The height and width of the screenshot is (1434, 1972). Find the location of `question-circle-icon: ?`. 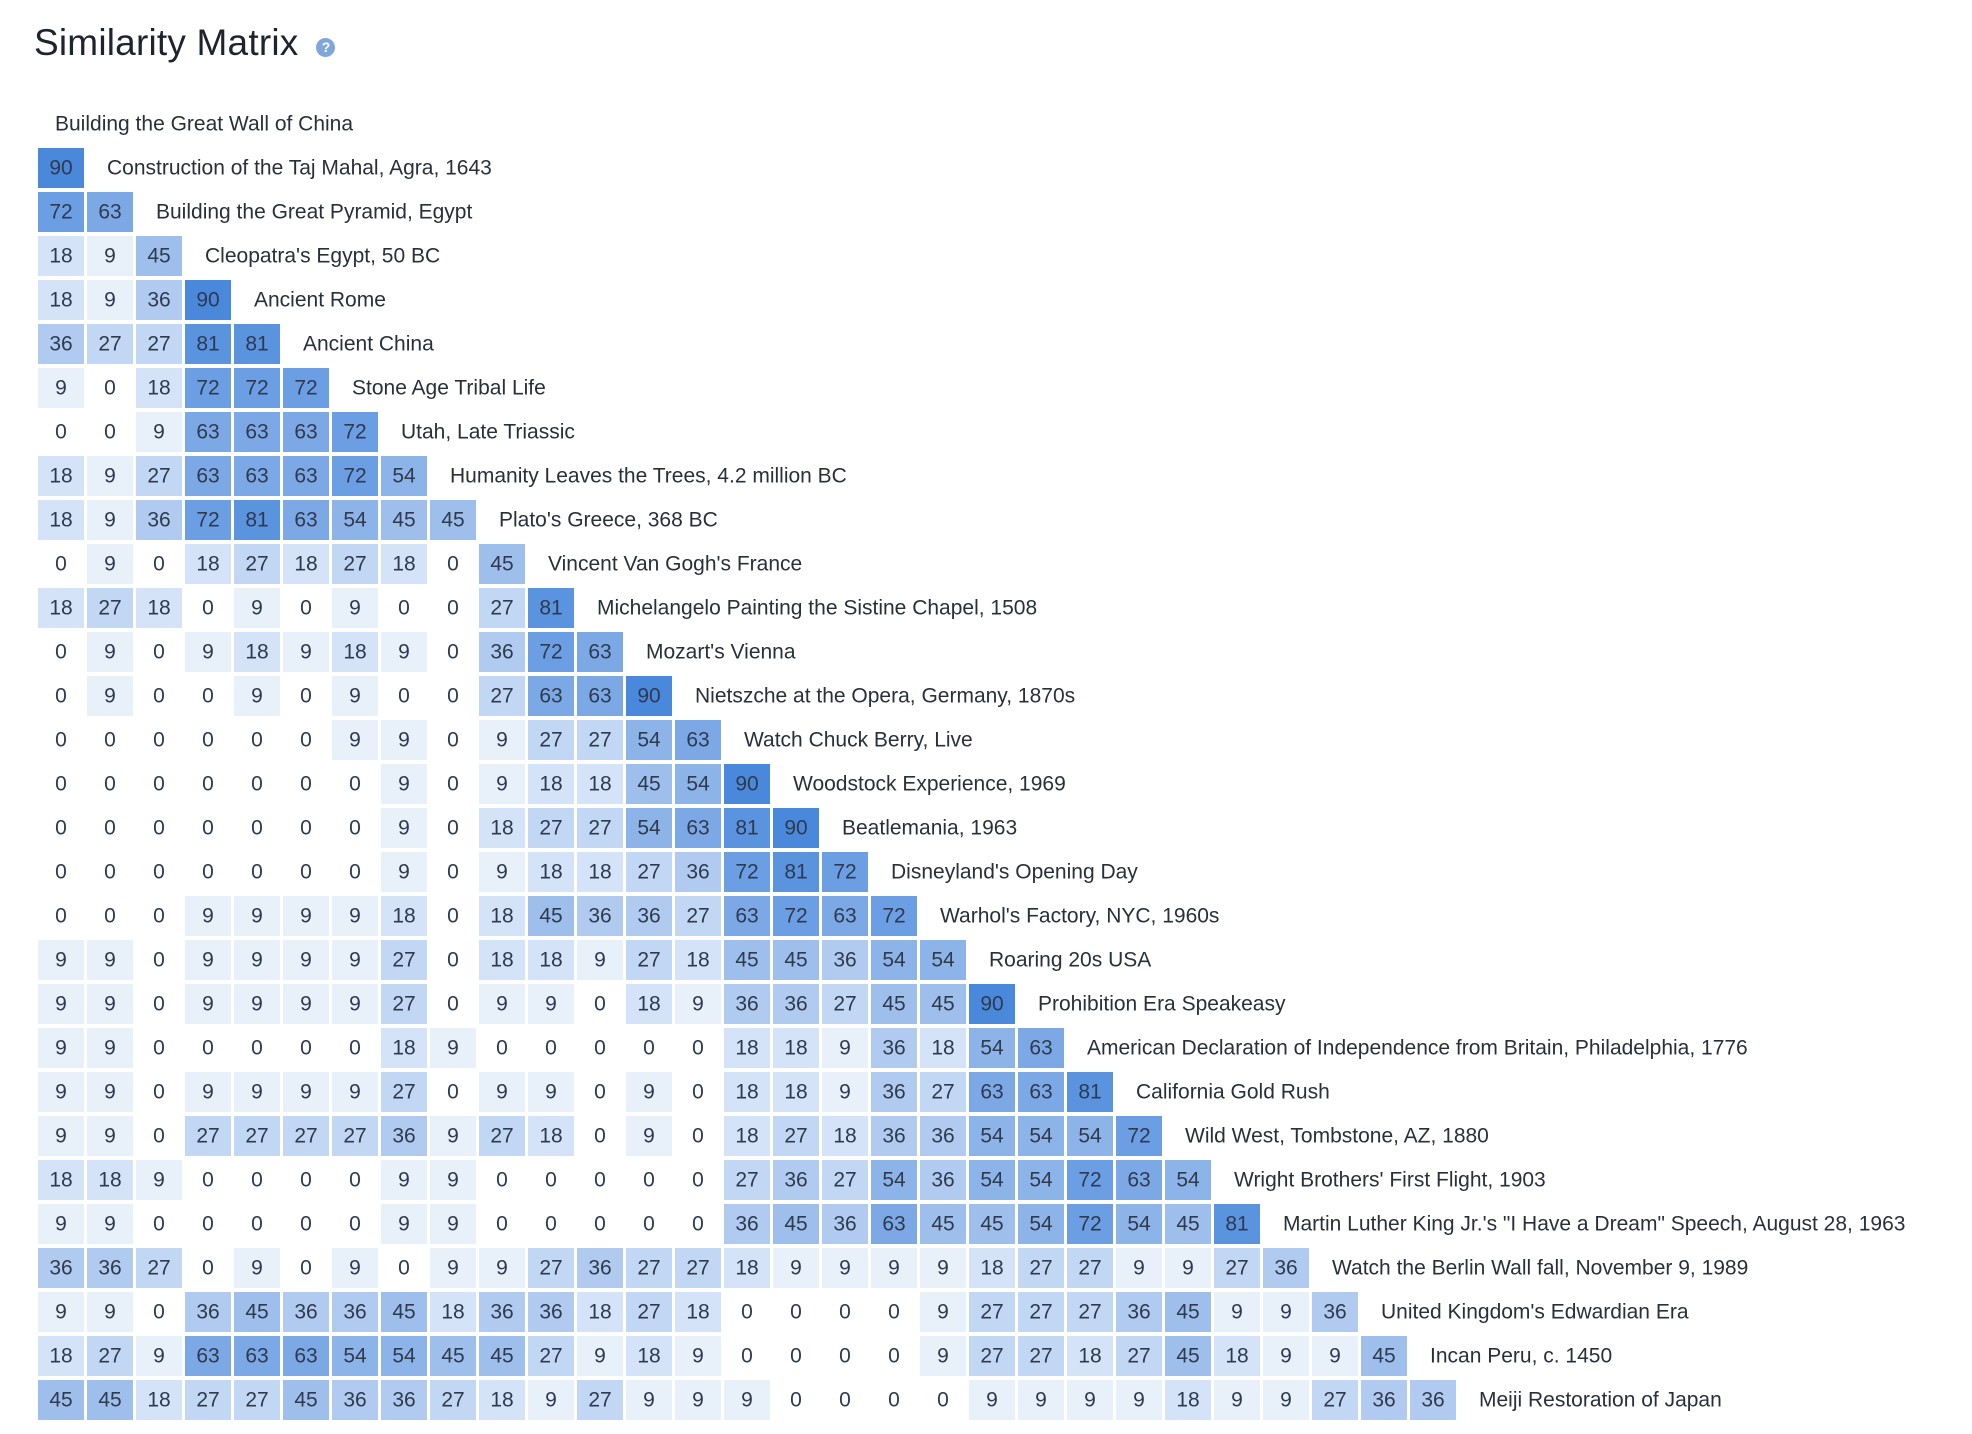

question-circle-icon: ? is located at coordinates (326, 47).